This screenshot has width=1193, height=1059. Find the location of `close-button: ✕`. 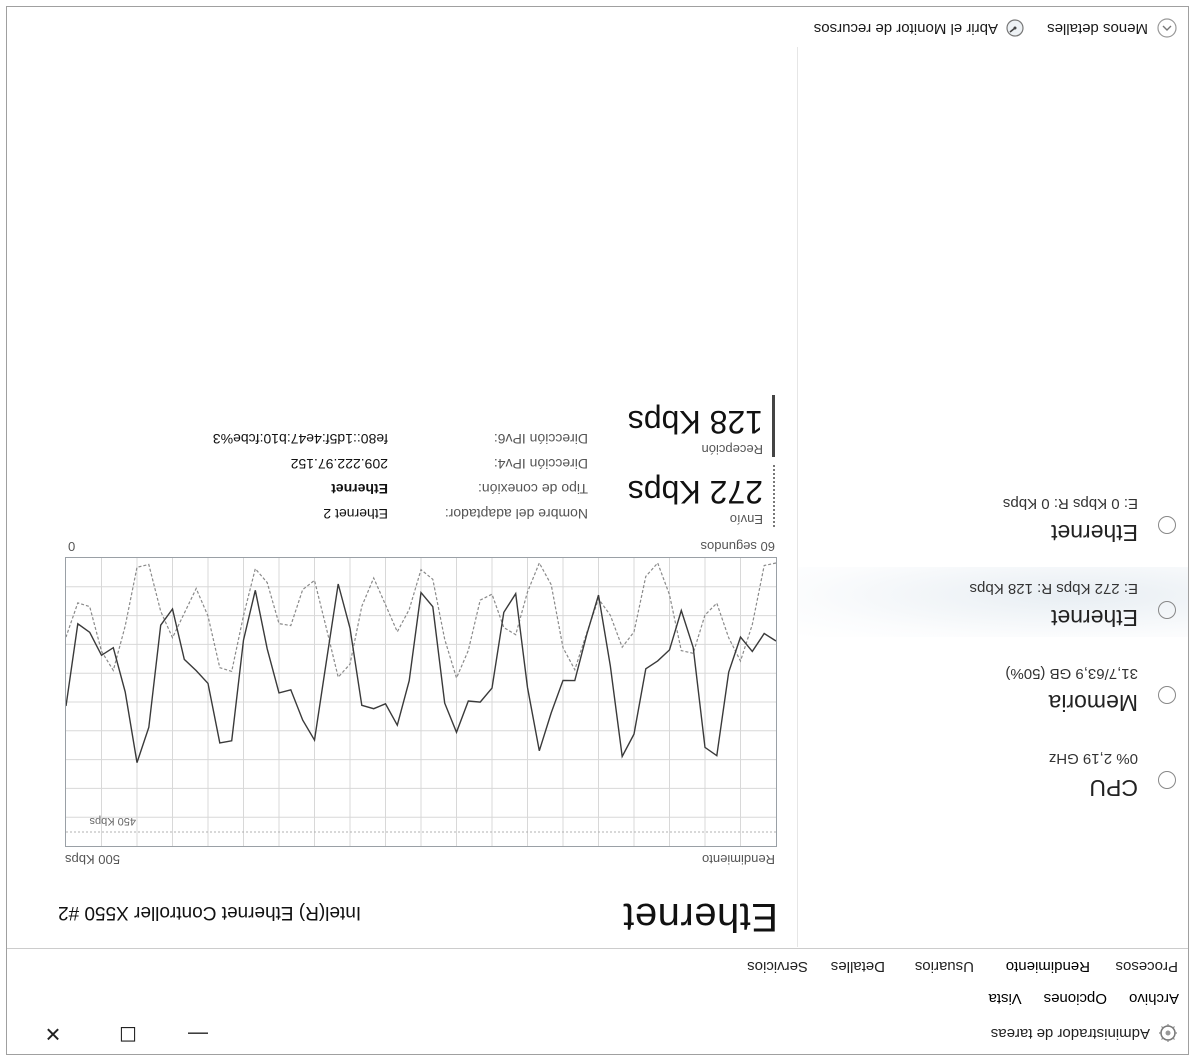

close-button: ✕ is located at coordinates (53, 1034).